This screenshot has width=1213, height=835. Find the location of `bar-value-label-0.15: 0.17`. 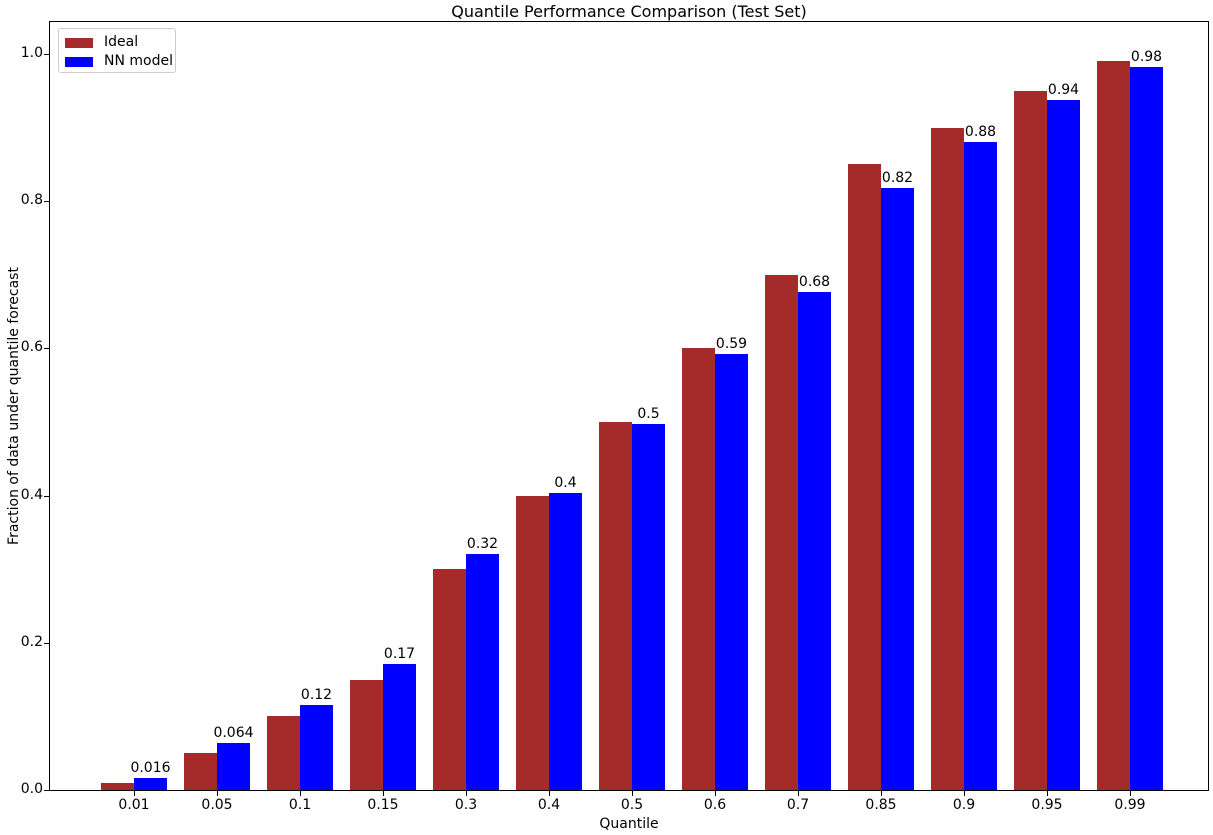

bar-value-label-0.15: 0.17 is located at coordinates (399, 654).